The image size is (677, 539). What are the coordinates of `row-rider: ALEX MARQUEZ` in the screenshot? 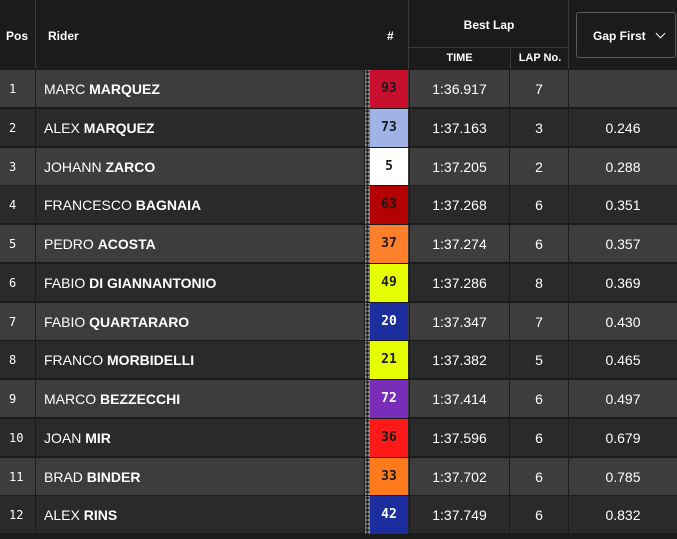 It's located at (201, 127).